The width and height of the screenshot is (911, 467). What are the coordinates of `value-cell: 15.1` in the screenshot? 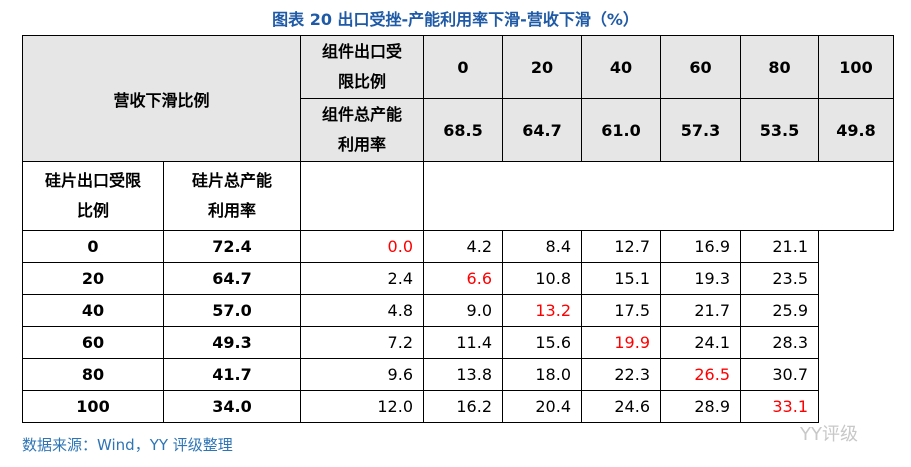 It's located at (621, 278).